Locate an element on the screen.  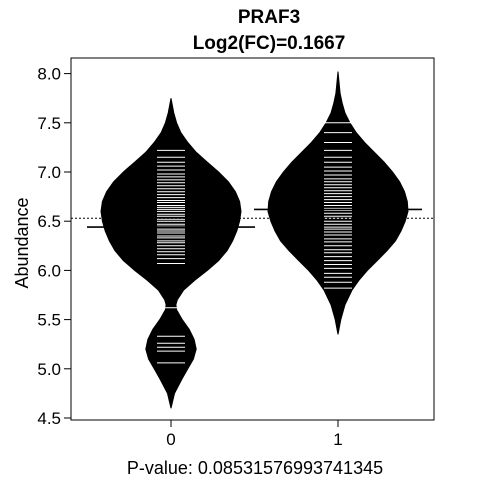
y-tick-label: 5.0 is located at coordinates (49, 369).